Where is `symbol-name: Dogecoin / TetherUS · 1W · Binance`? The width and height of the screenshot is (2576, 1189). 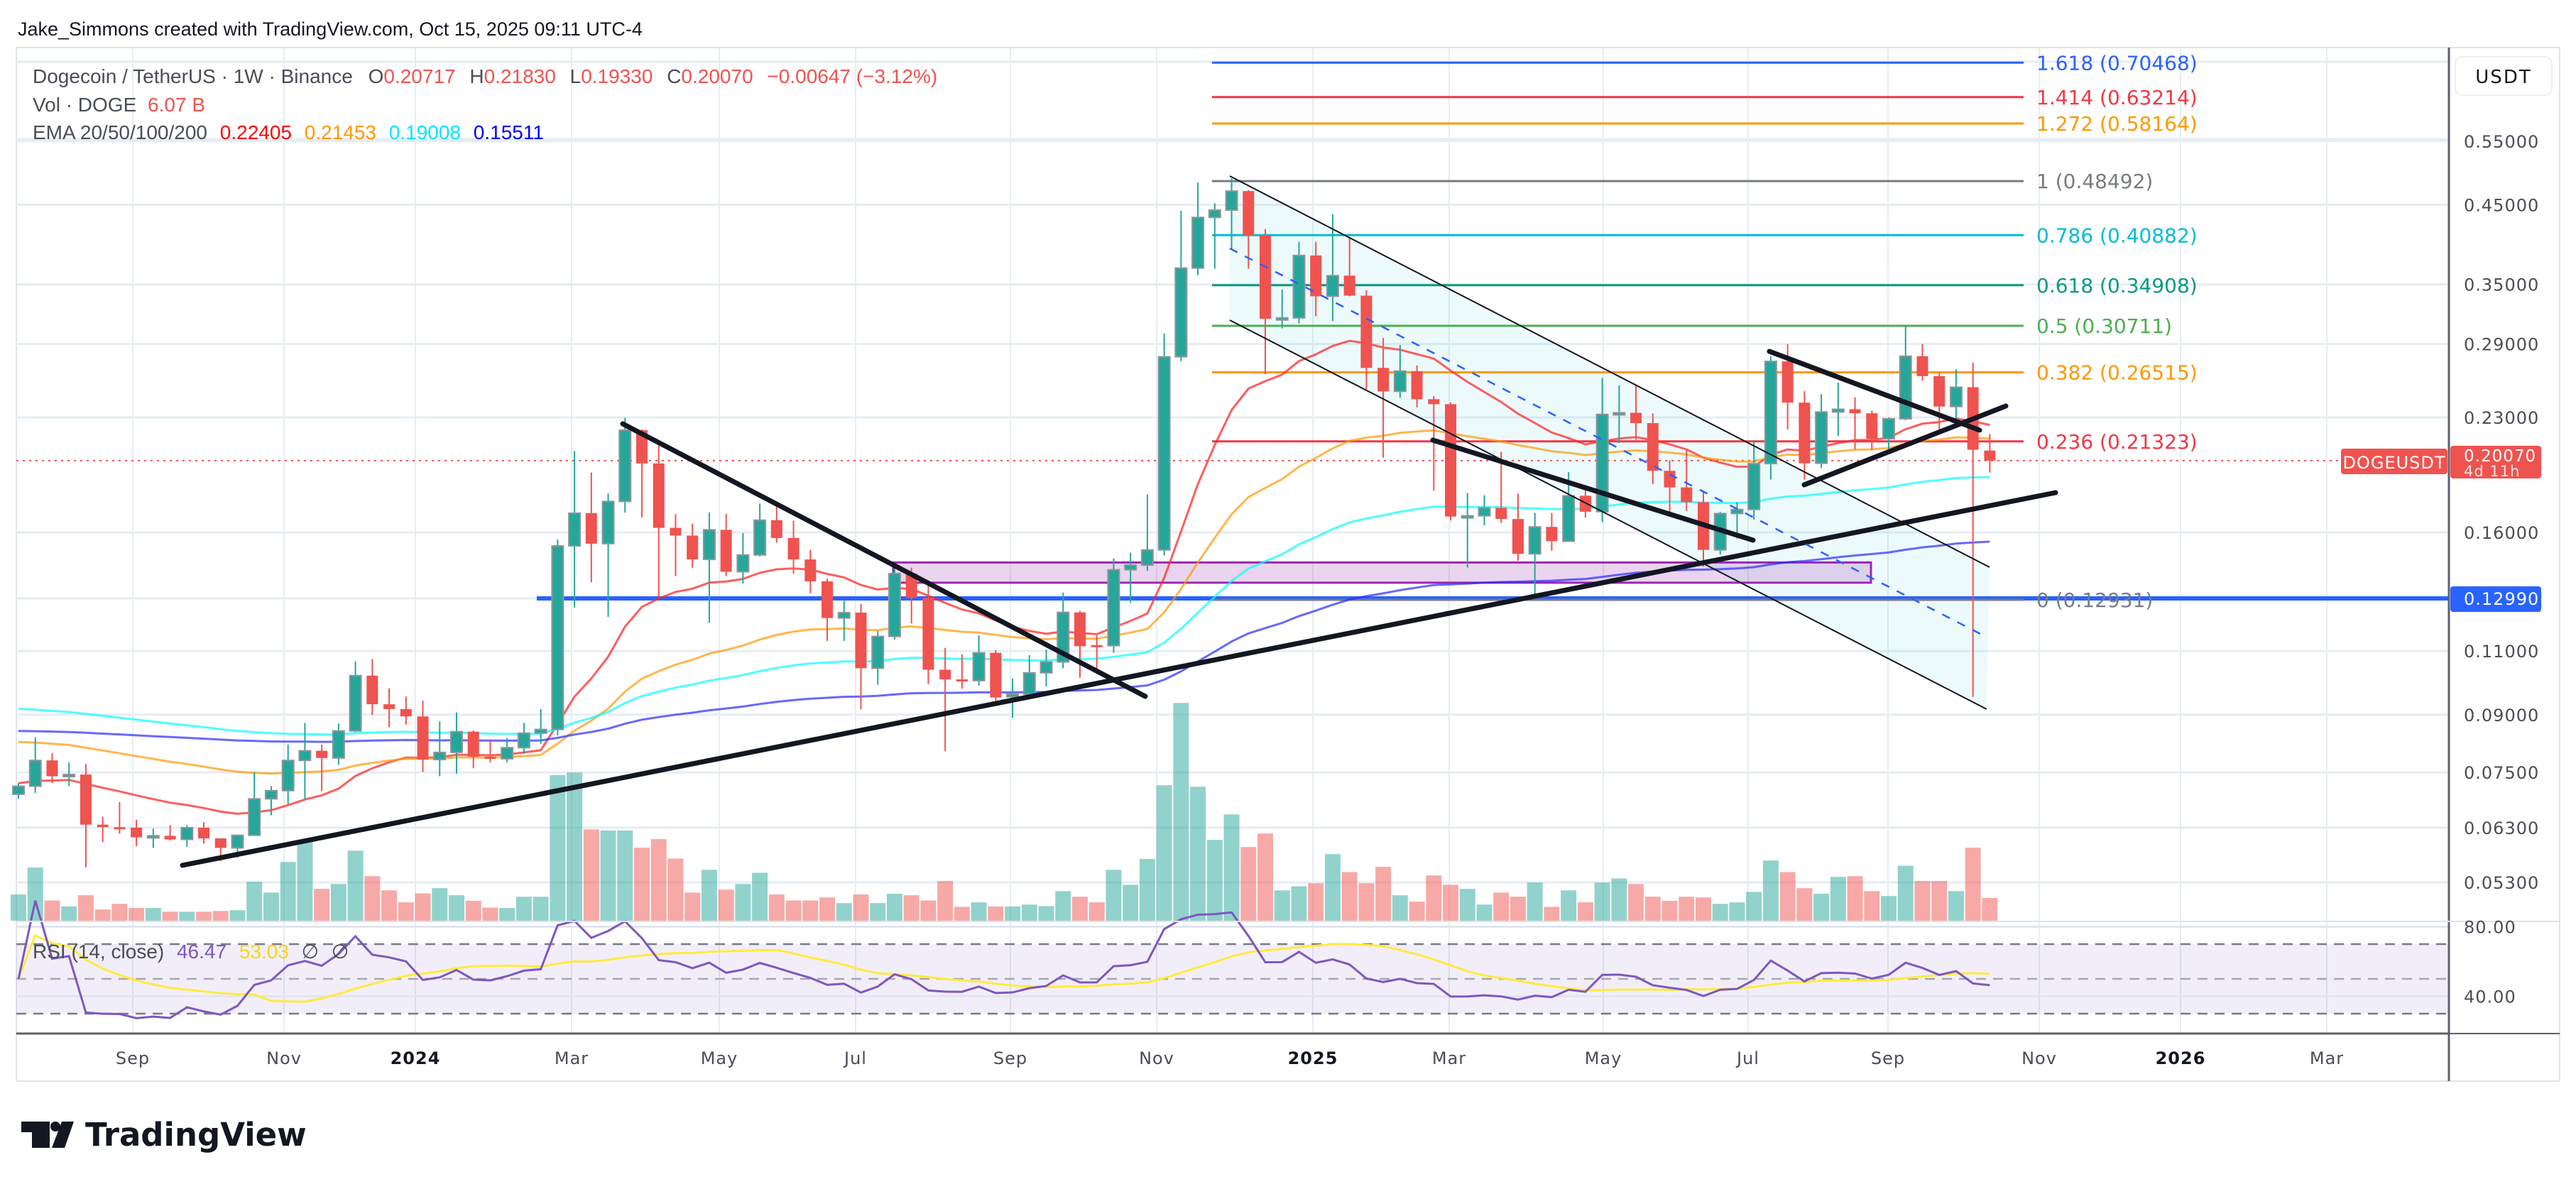
symbol-name: Dogecoin / TetherUS · 1W · Binance is located at coordinates (193, 76).